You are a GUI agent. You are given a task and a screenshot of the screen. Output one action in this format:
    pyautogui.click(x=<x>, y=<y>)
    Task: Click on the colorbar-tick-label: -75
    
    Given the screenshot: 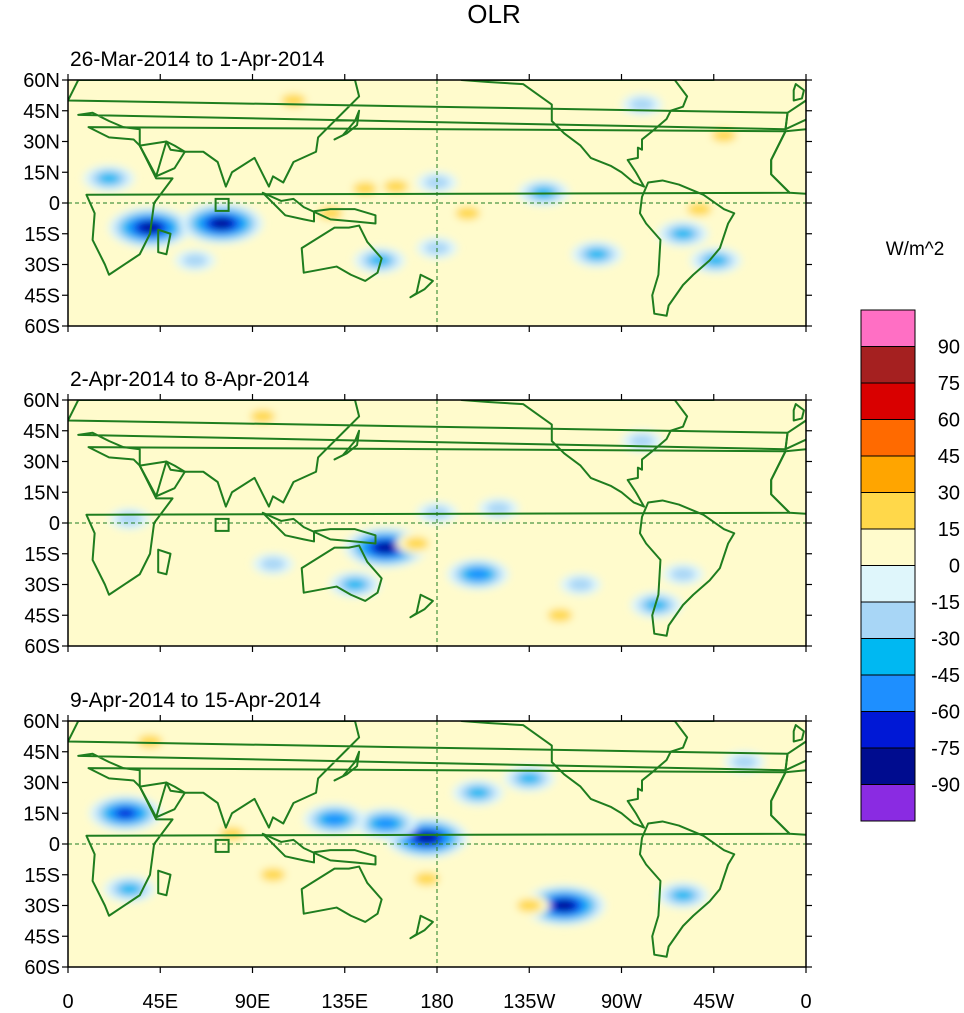 What is the action you would take?
    pyautogui.click(x=945, y=749)
    